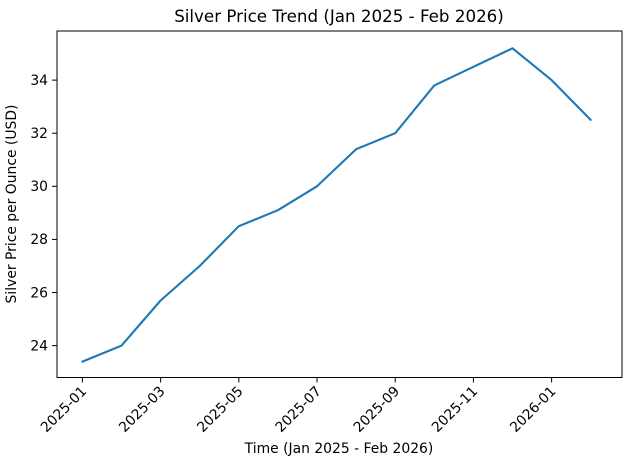 Image resolution: width=630 pixels, height=470 pixels. What do you see at coordinates (39, 293) in the screenshot?
I see `y-tick-label: 26` at bounding box center [39, 293].